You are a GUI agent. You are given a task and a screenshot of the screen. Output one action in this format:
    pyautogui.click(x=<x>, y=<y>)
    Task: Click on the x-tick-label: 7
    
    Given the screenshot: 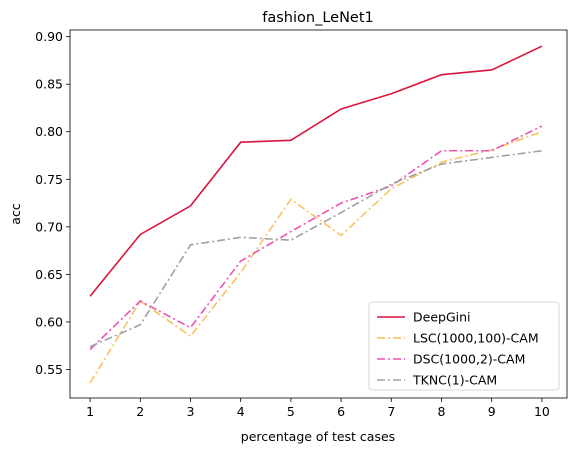 What is the action you would take?
    pyautogui.click(x=391, y=411)
    